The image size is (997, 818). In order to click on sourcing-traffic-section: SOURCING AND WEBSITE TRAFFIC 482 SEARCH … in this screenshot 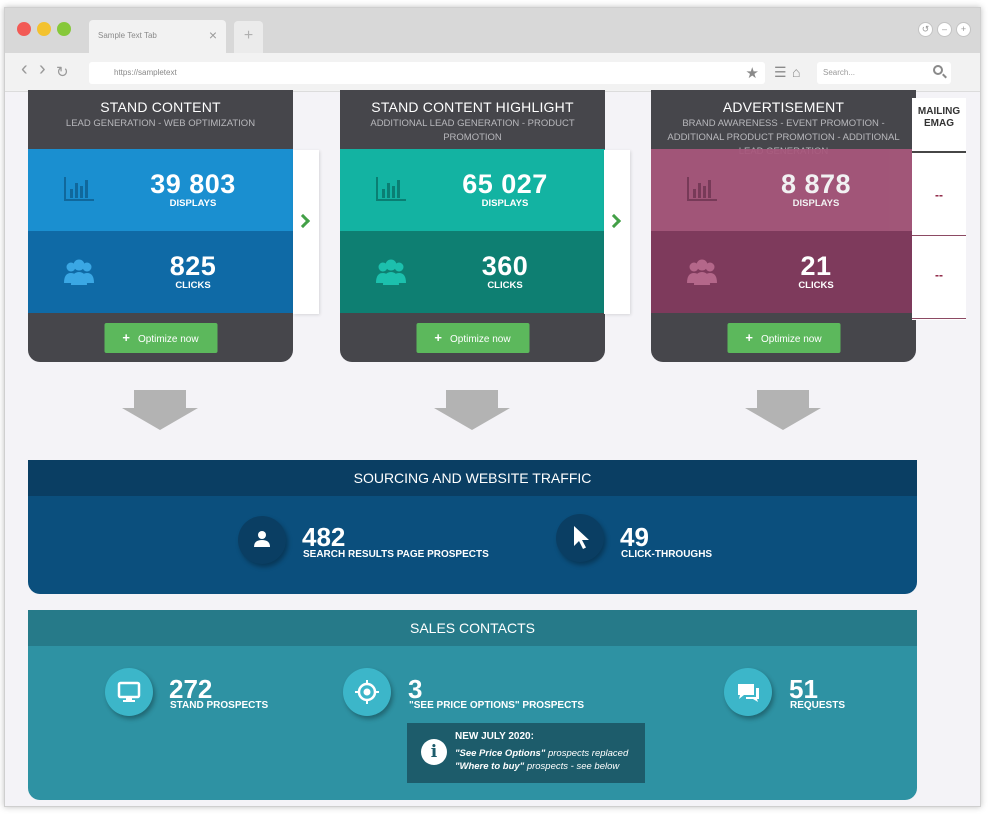, I will do `click(472, 527)`.